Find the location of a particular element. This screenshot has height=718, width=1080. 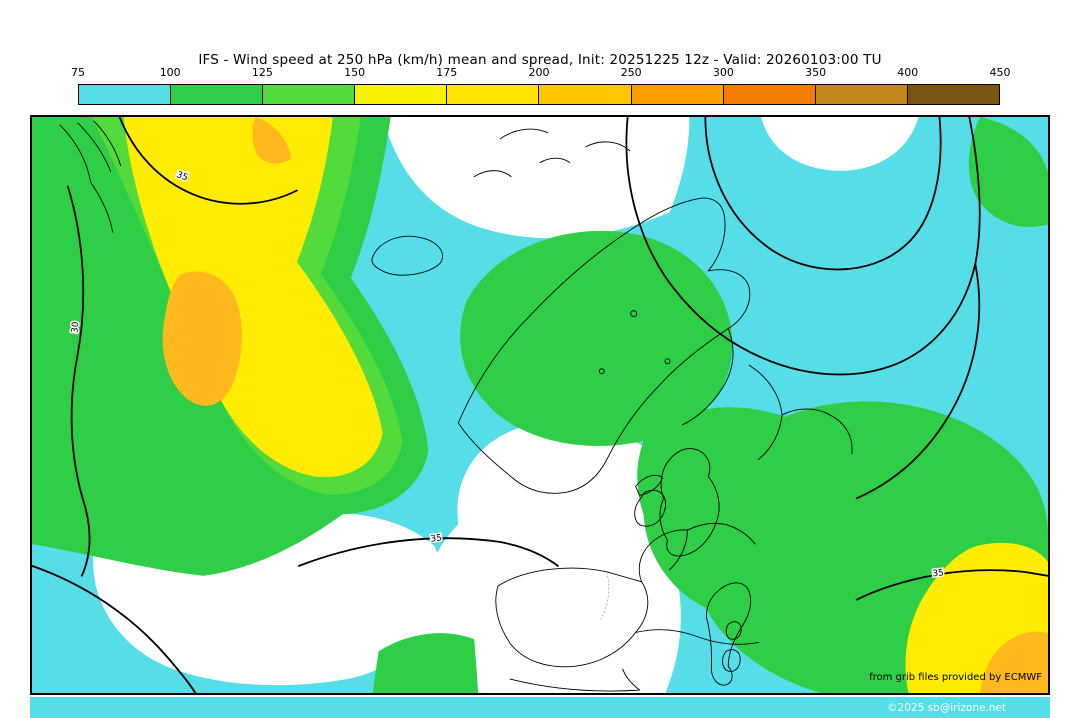

coastline-arctic-islands is located at coordinates (552, 153).